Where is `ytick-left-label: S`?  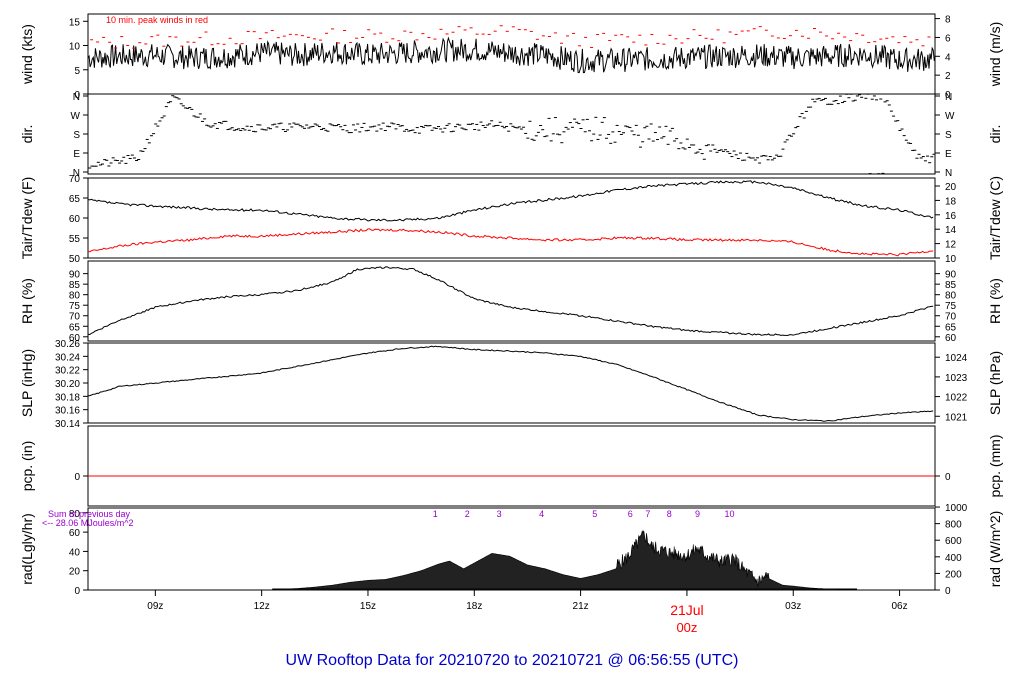 ytick-left-label: S is located at coordinates (76, 135).